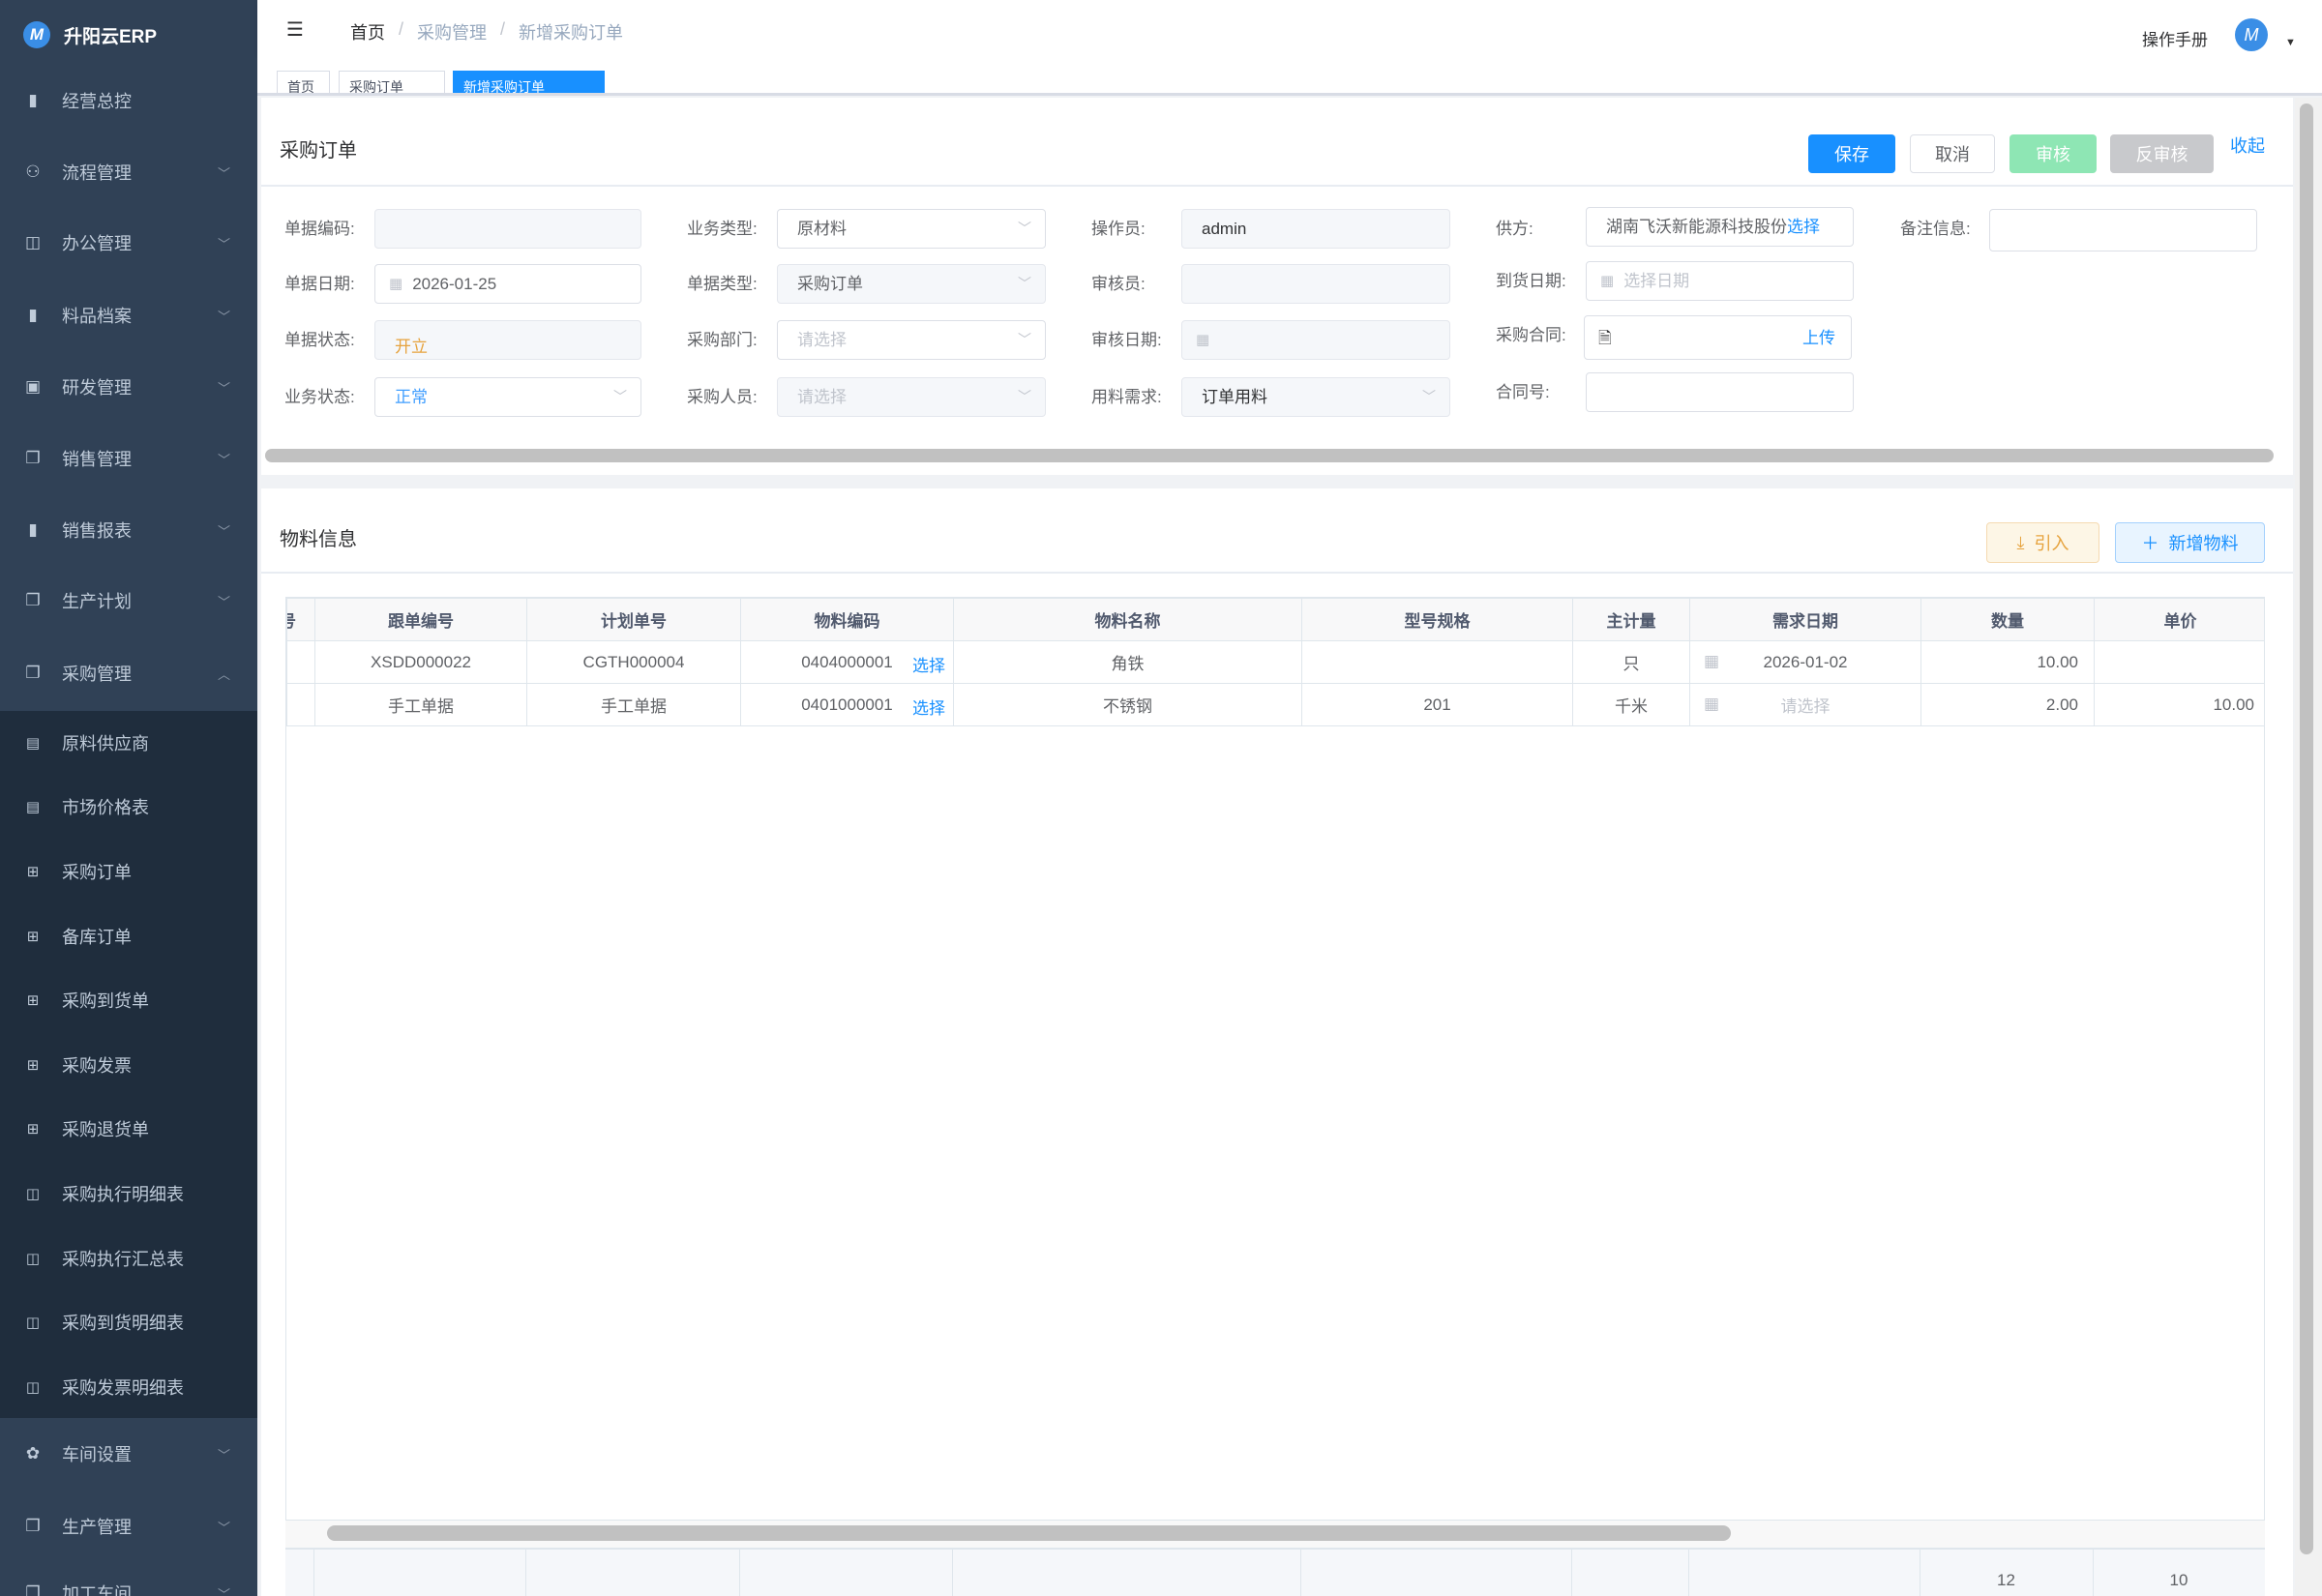 The height and width of the screenshot is (1596, 2322). Describe the element at coordinates (128, 1387) in the screenshot. I see `submenu-item-invoice-detail: ◫ 采购发票明细表` at that location.